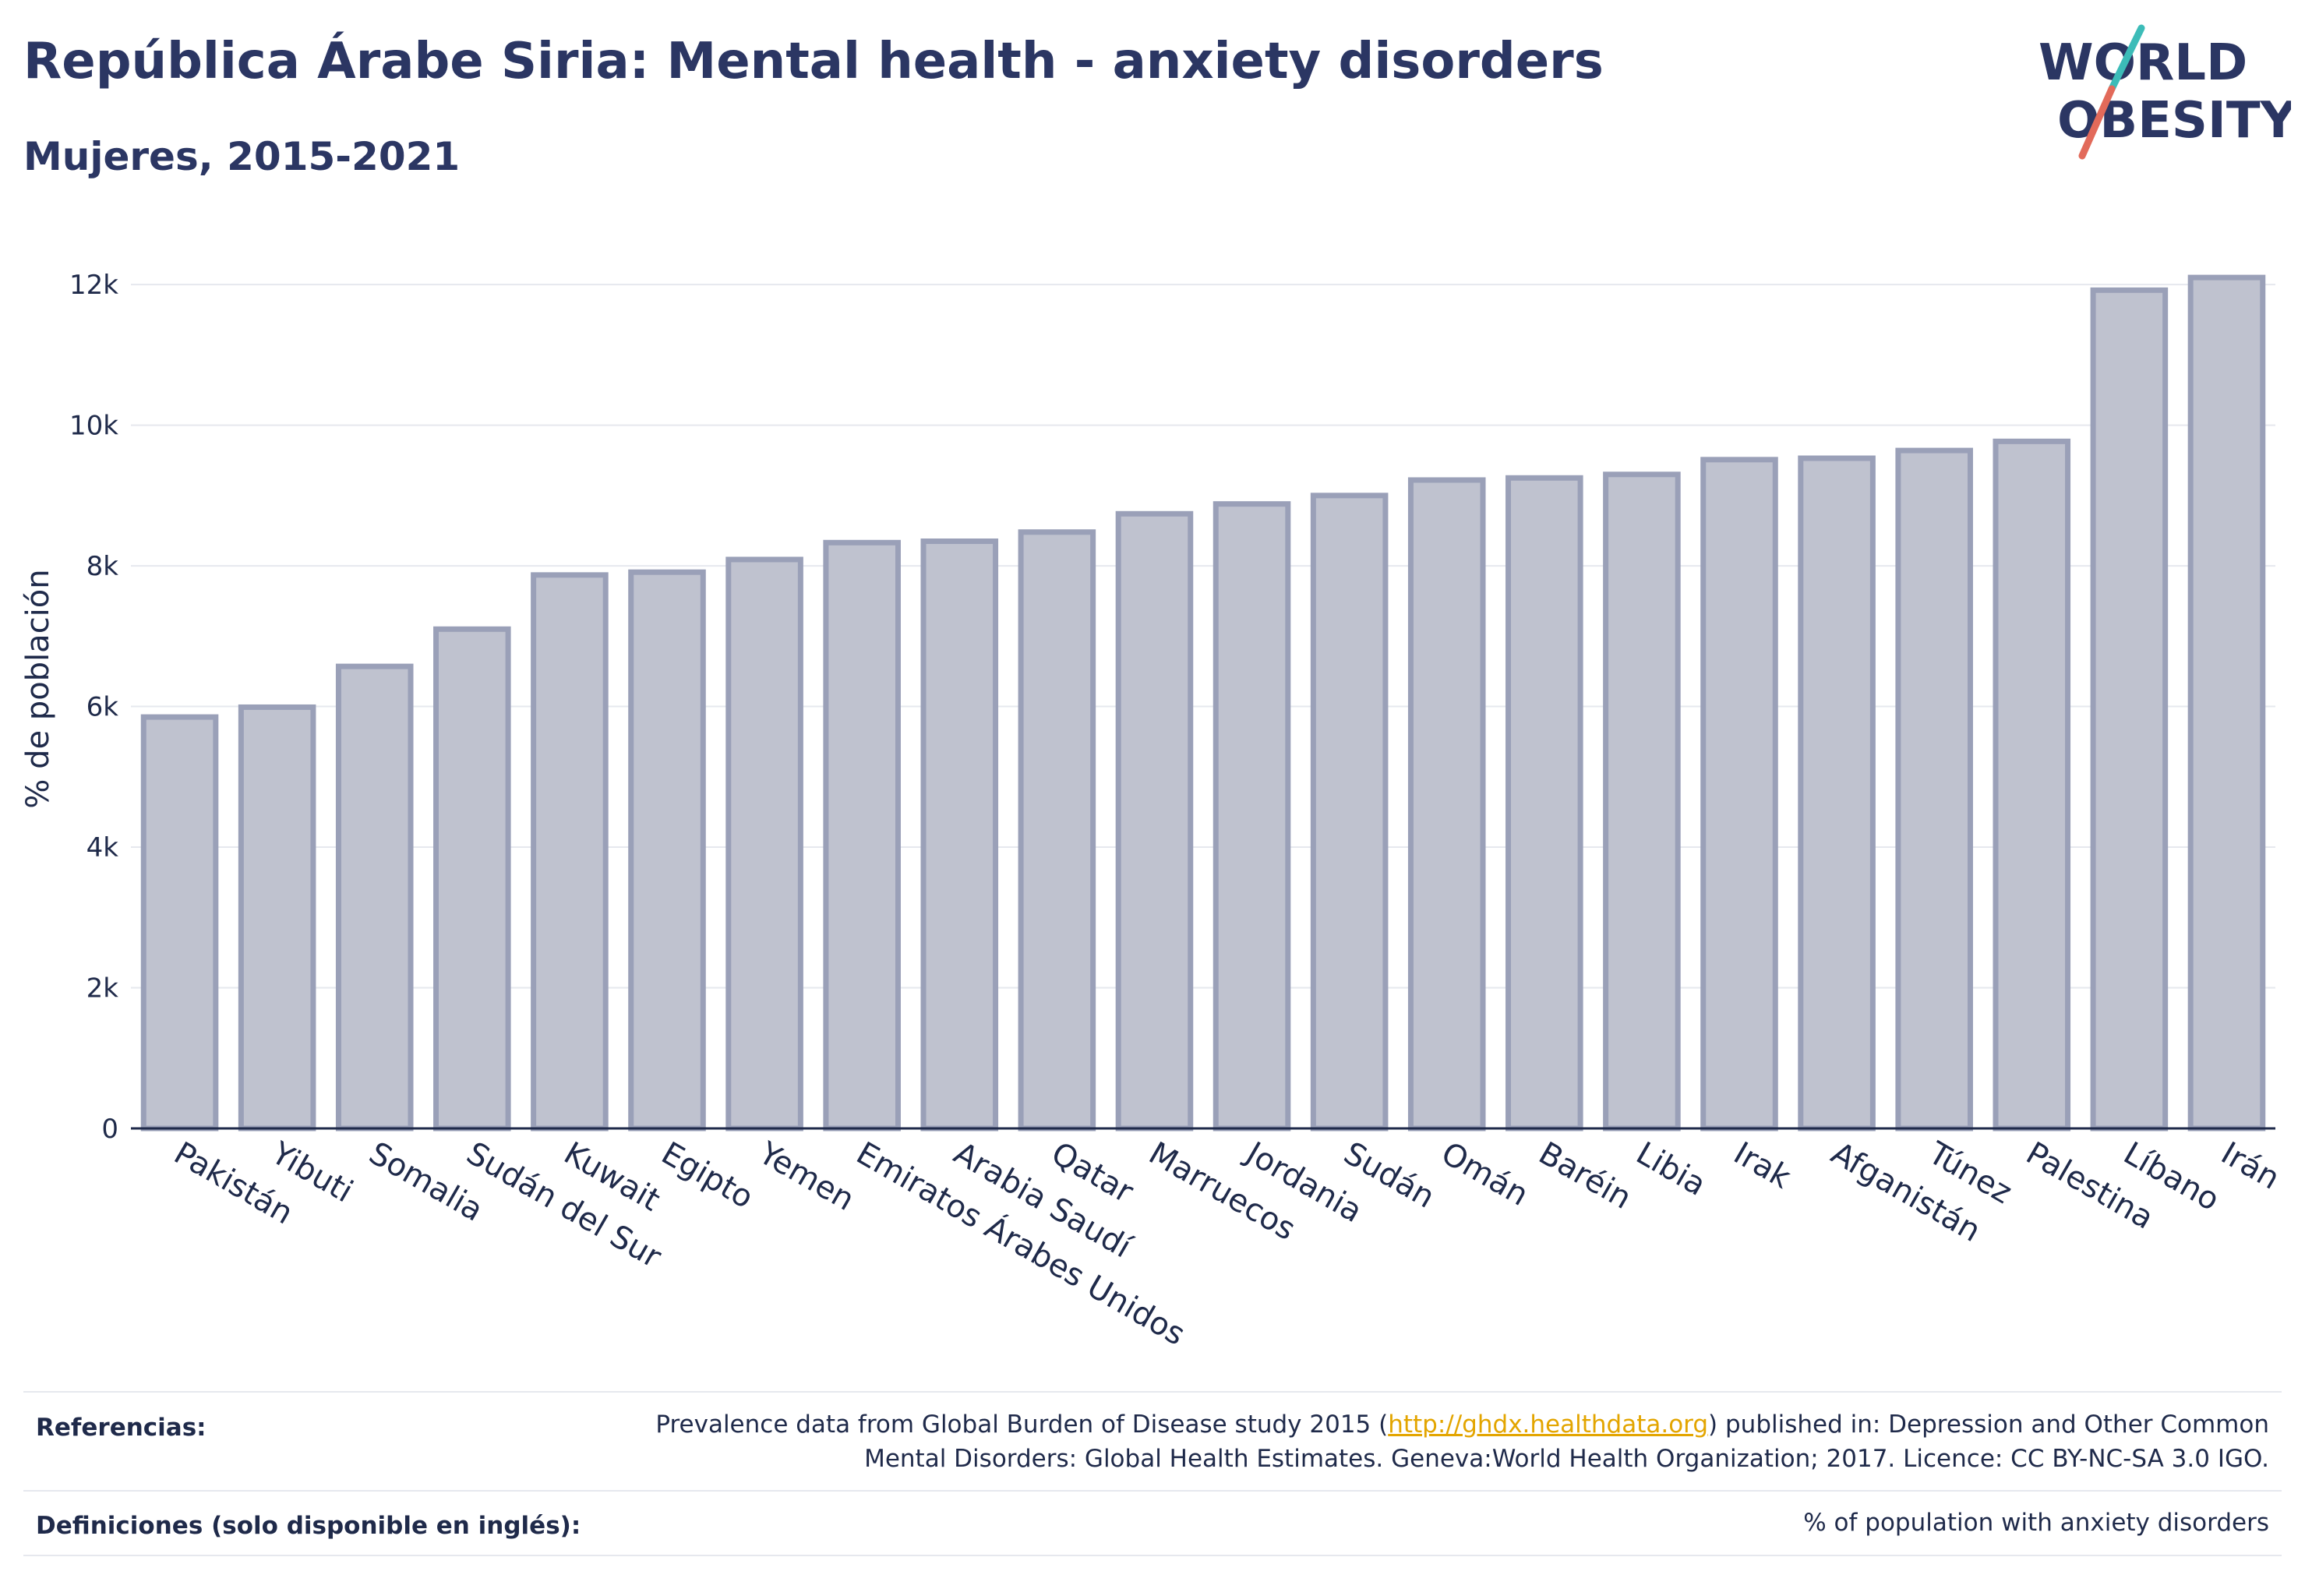 This screenshot has height=1596, width=2305. What do you see at coordinates (102, 566) in the screenshot?
I see `y-tick-label: 8k` at bounding box center [102, 566].